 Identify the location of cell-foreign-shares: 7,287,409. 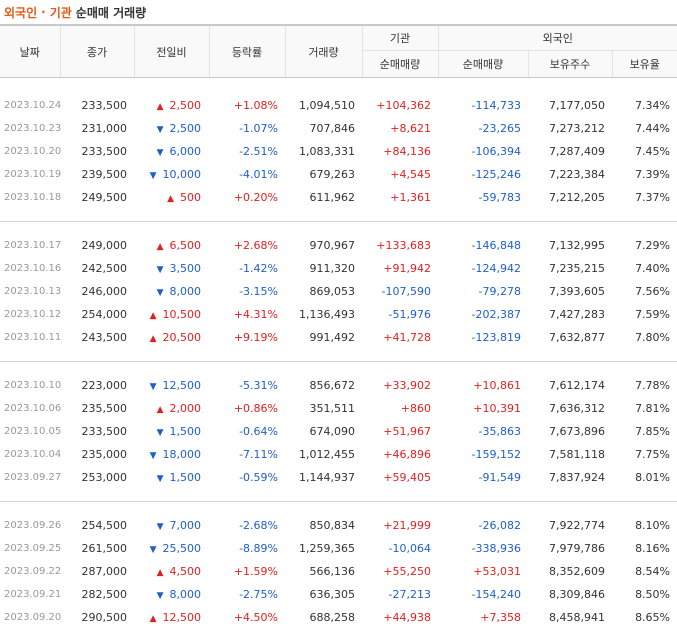
(570, 151).